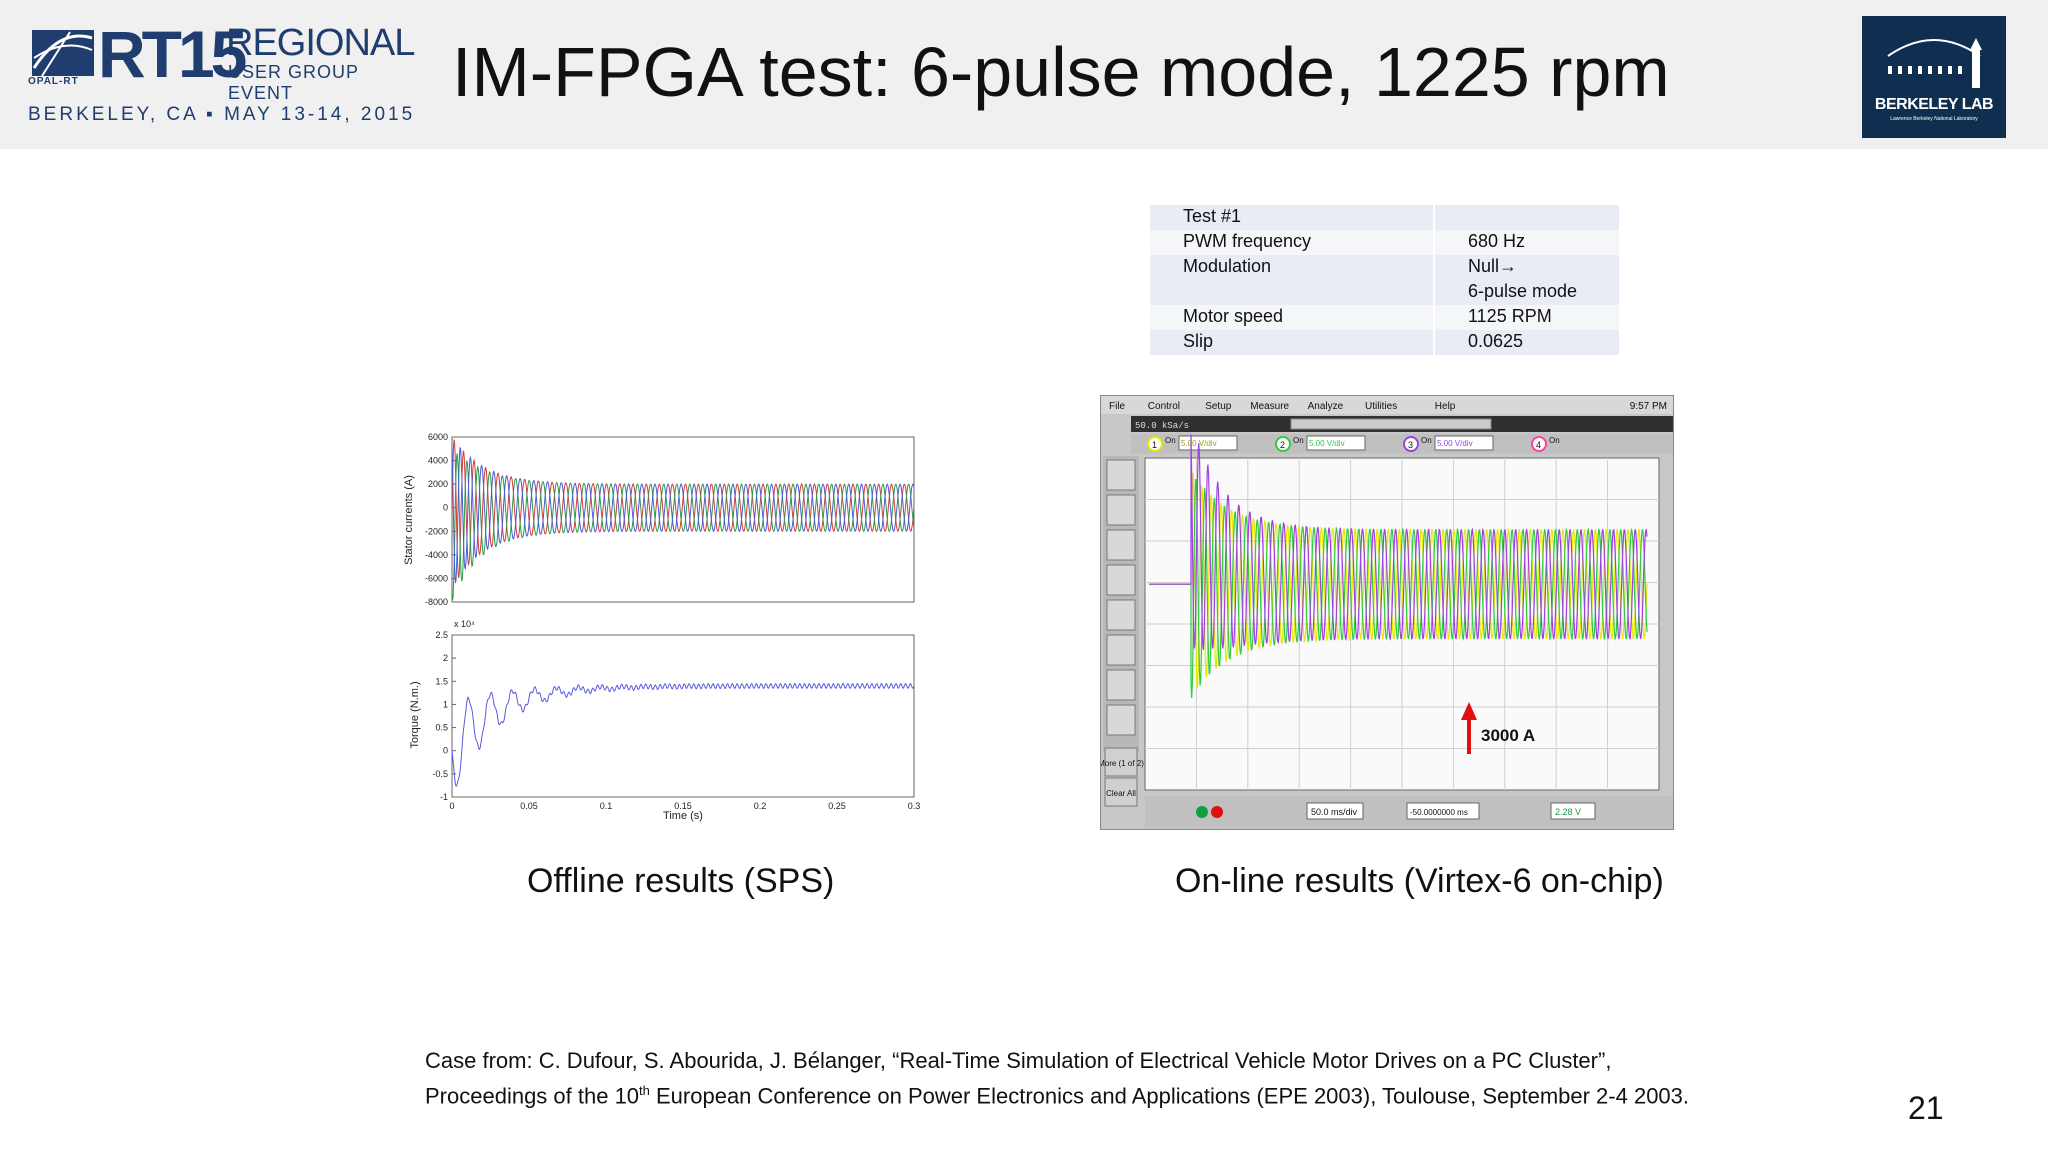  I want to click on run-icon, so click(1202, 812).